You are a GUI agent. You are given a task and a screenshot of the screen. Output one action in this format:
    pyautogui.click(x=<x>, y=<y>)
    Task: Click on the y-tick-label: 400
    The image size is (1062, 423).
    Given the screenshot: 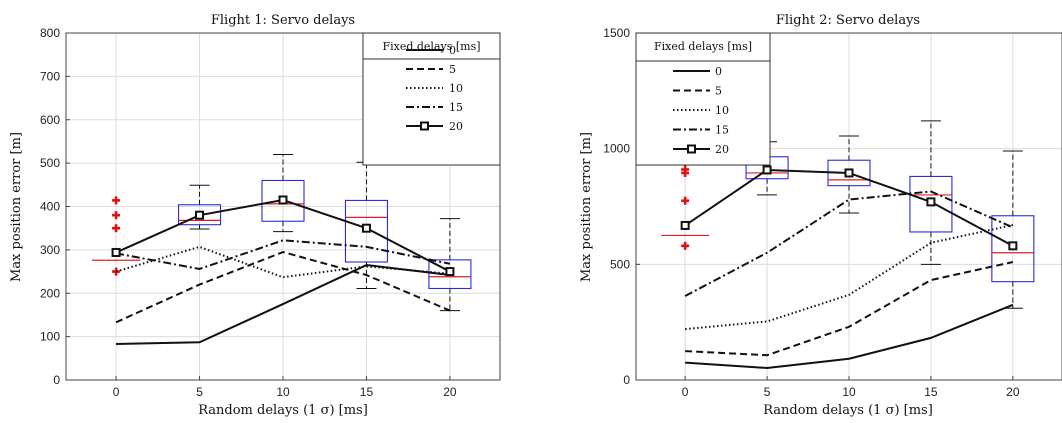 What is the action you would take?
    pyautogui.click(x=50, y=207)
    